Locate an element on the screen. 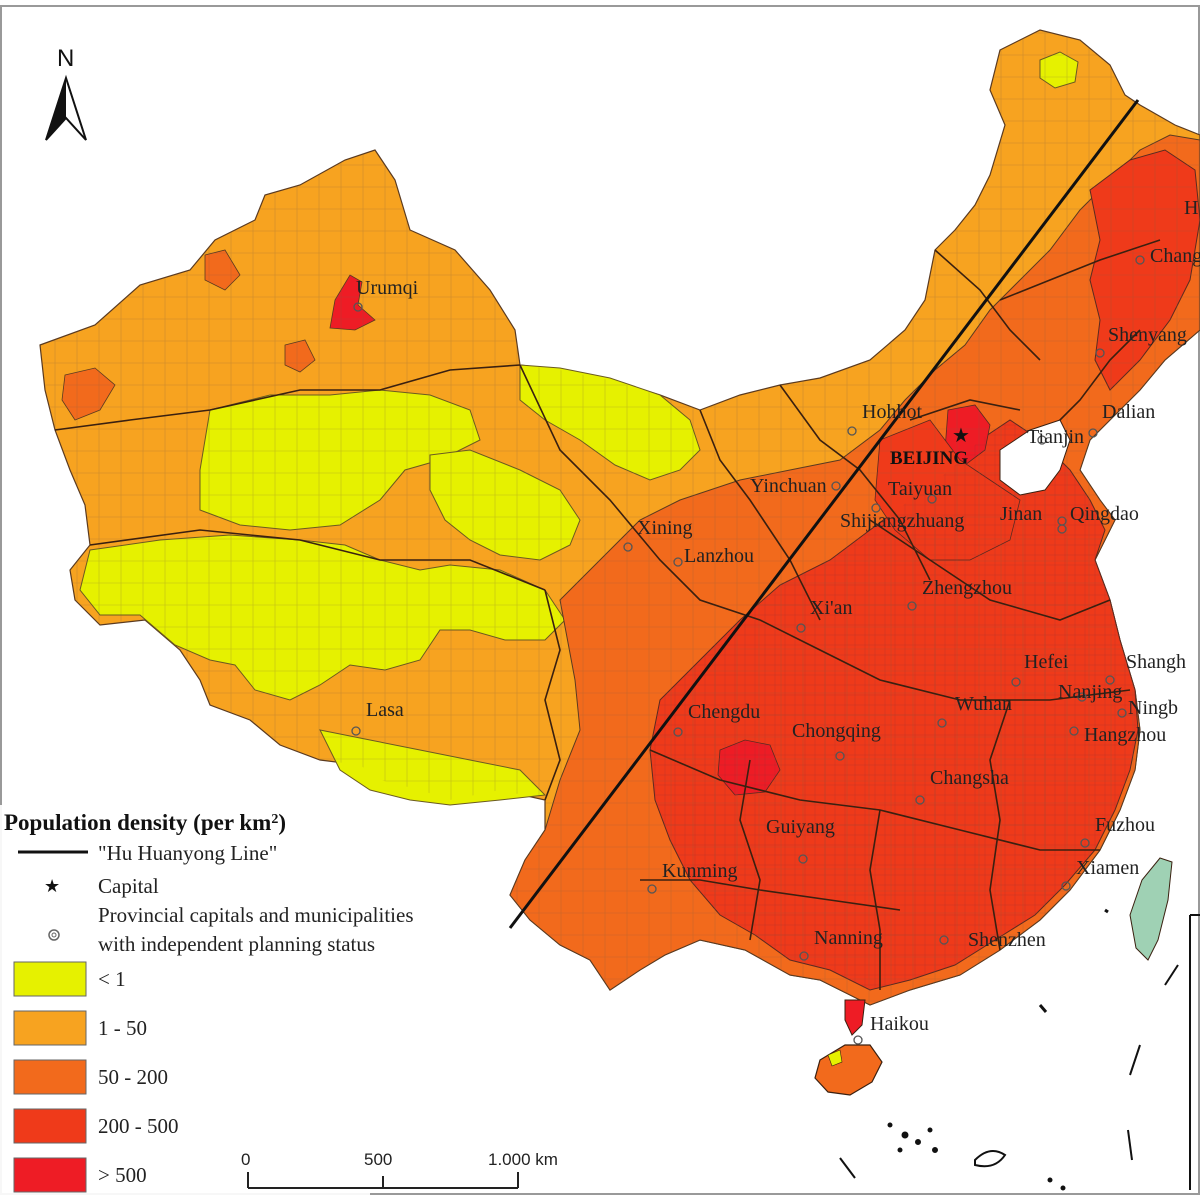  legend-classes: < 1 1 - 50 50 - 200 200 - 500 > 500 is located at coordinates (96, 1077).